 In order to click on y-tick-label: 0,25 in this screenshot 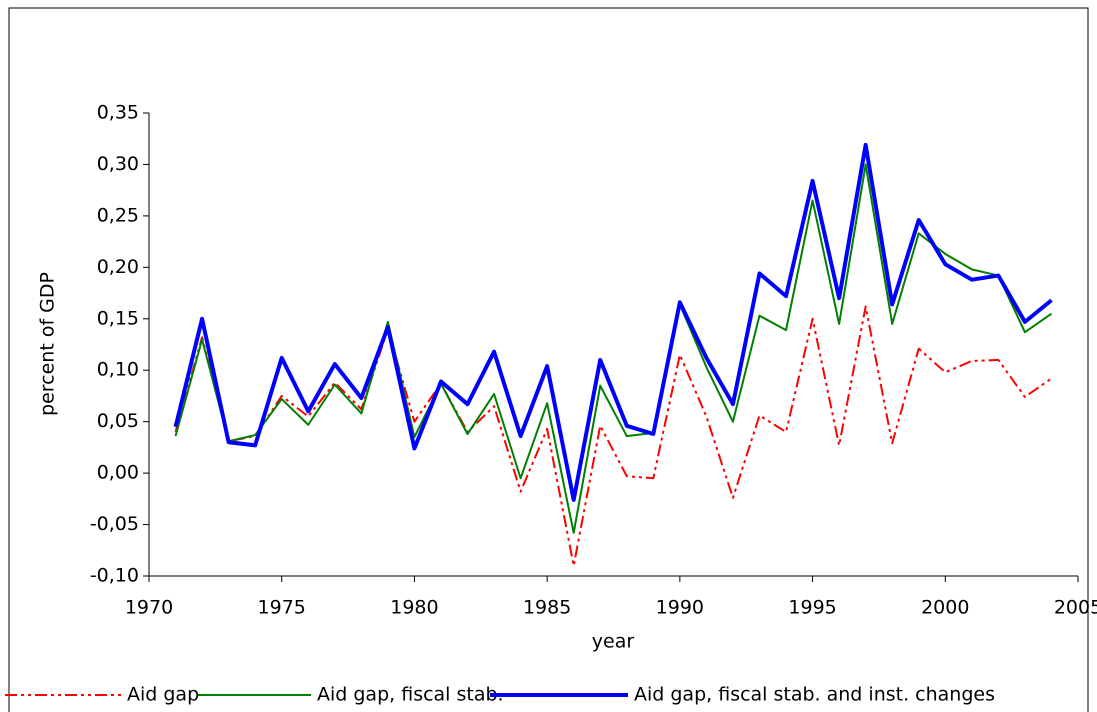, I will do `click(118, 215)`.